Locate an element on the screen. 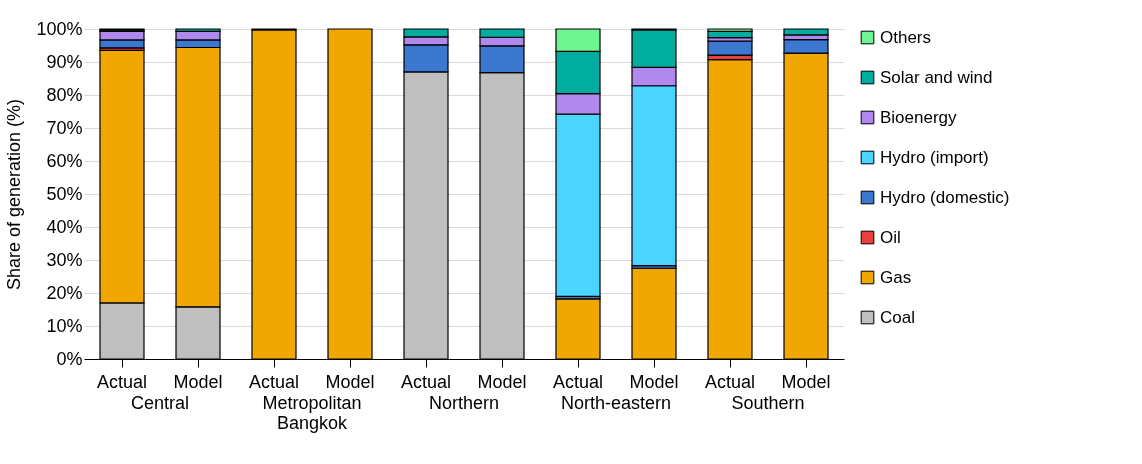  legend-label: Coal is located at coordinates (897, 317).